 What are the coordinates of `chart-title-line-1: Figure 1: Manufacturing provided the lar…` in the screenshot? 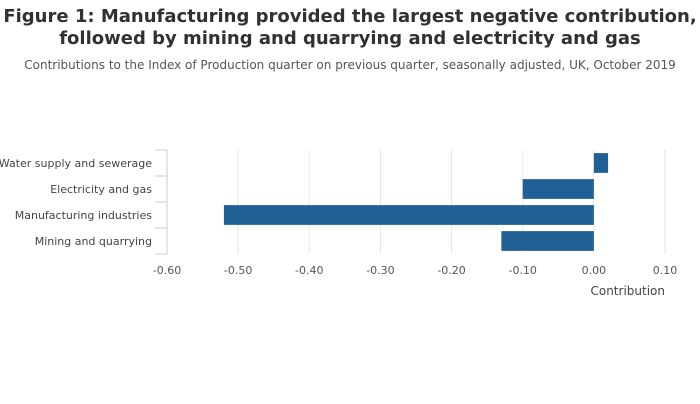 It's located at (350, 16).